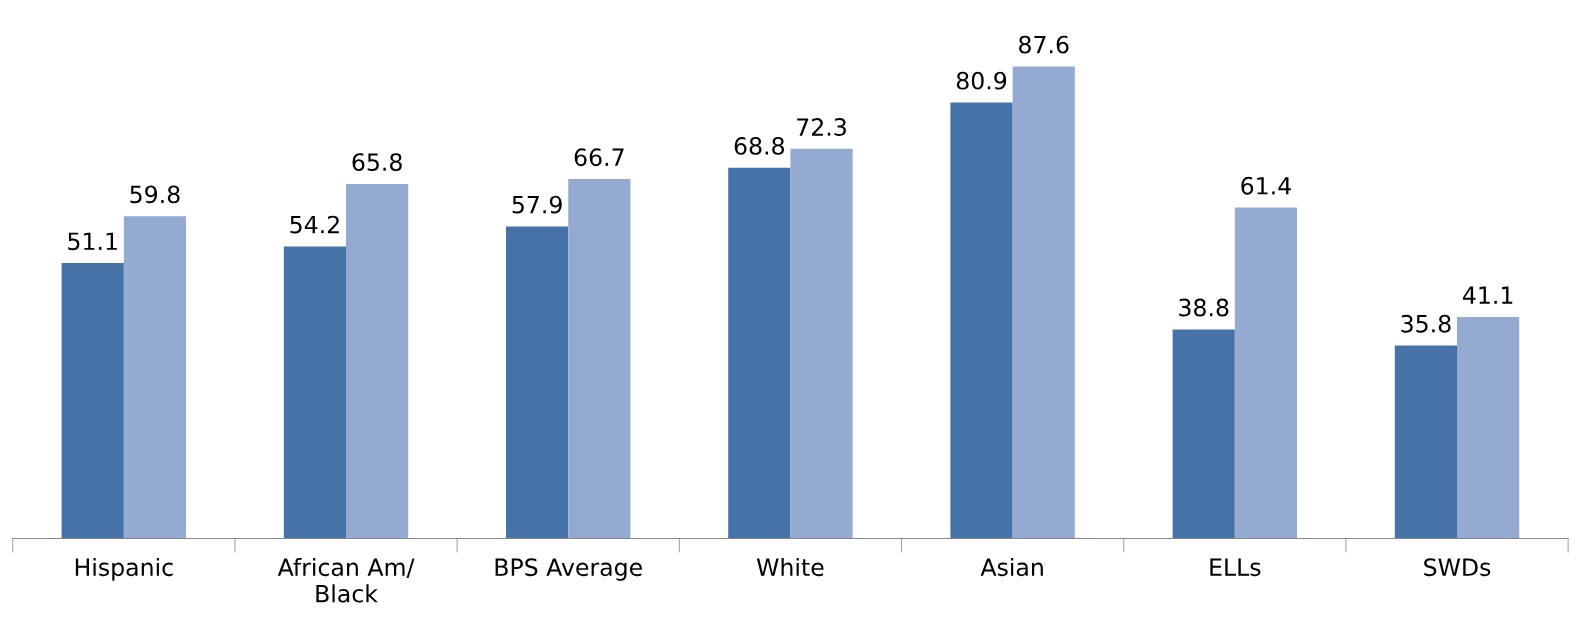 This screenshot has width=1592, height=641. What do you see at coordinates (346, 580) in the screenshot?
I see `x-tick-label: African Am/ Black` at bounding box center [346, 580].